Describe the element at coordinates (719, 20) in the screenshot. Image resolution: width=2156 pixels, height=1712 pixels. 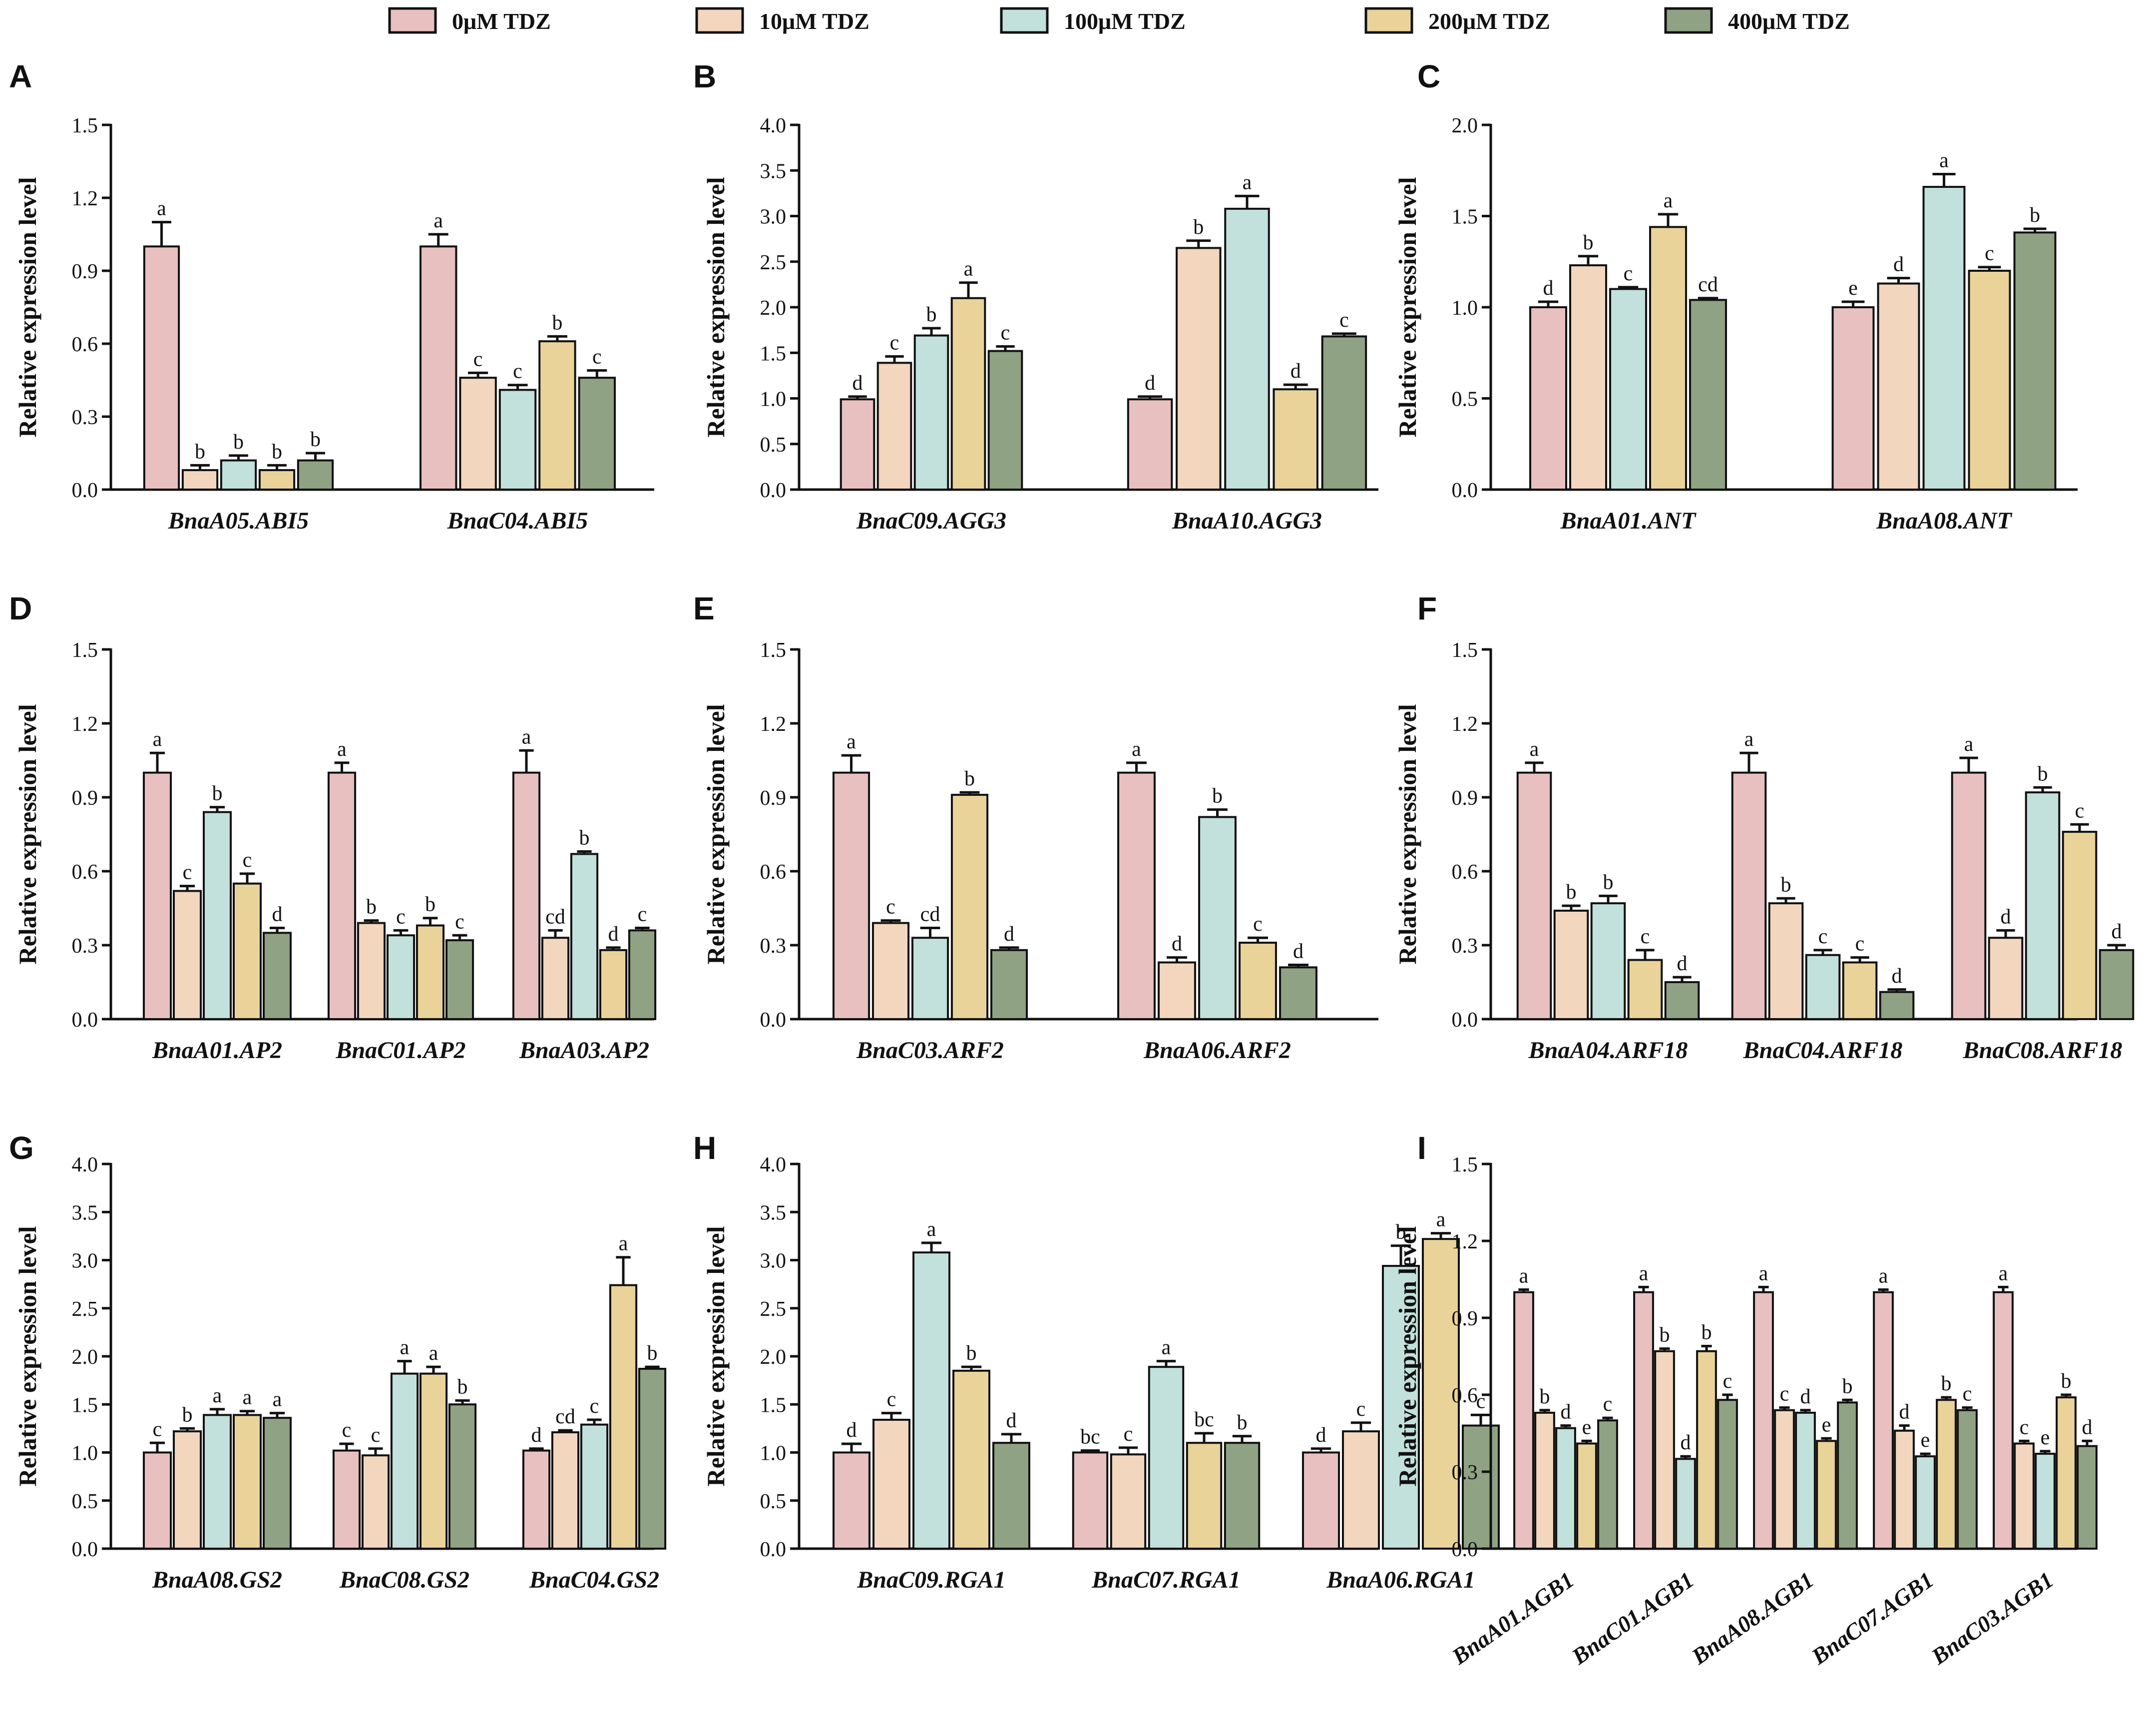
I see `legend-swatch` at that location.